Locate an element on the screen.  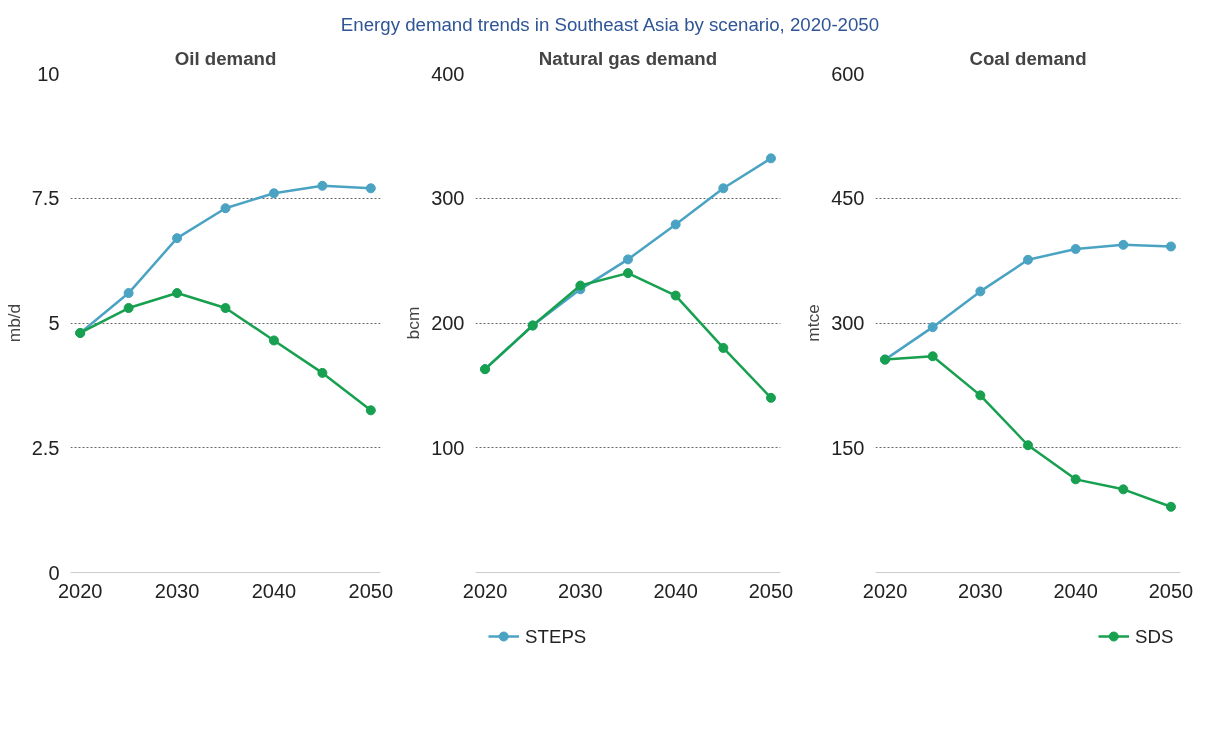
chart-title: Natural gas demand is located at coordinates (628, 58).